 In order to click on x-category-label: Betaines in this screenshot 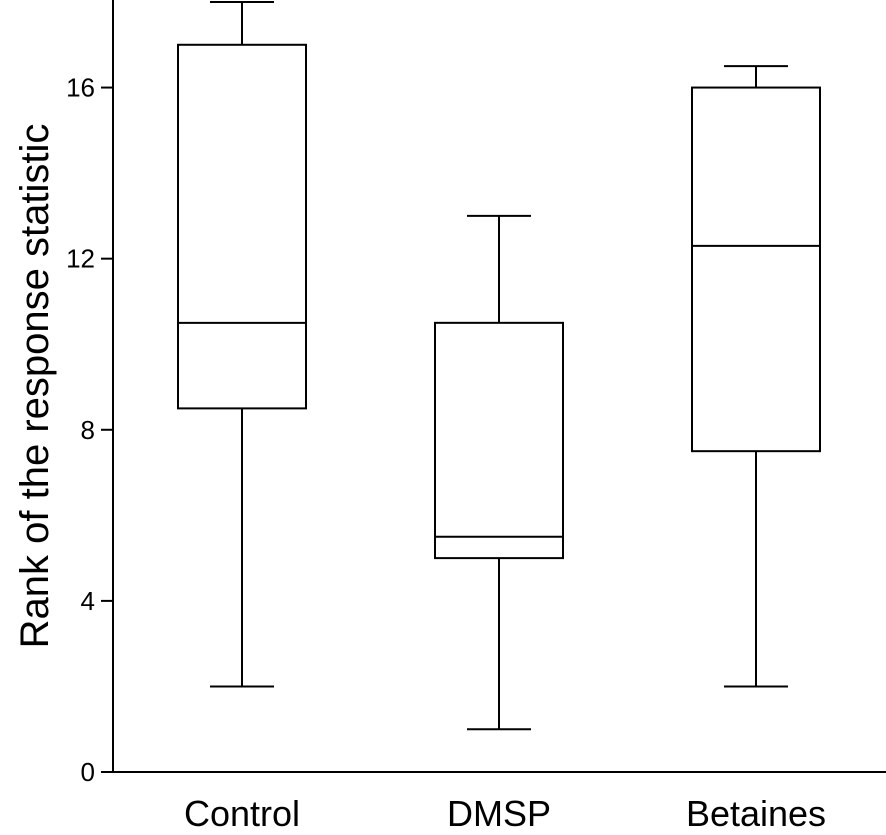, I will do `click(756, 813)`.